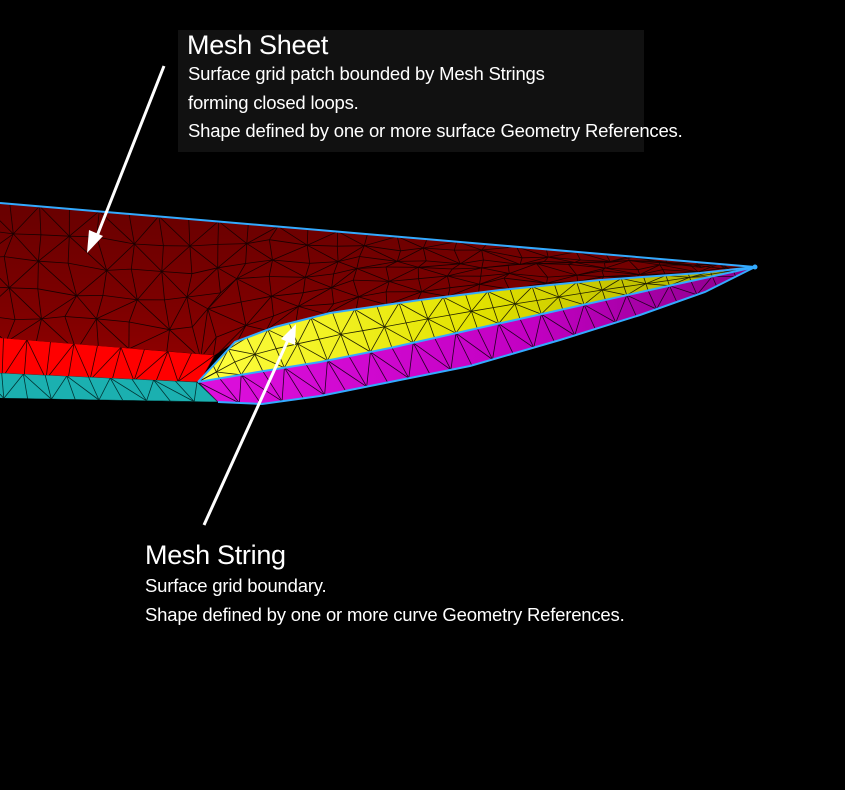  I want to click on lower-string, so click(486, 336).